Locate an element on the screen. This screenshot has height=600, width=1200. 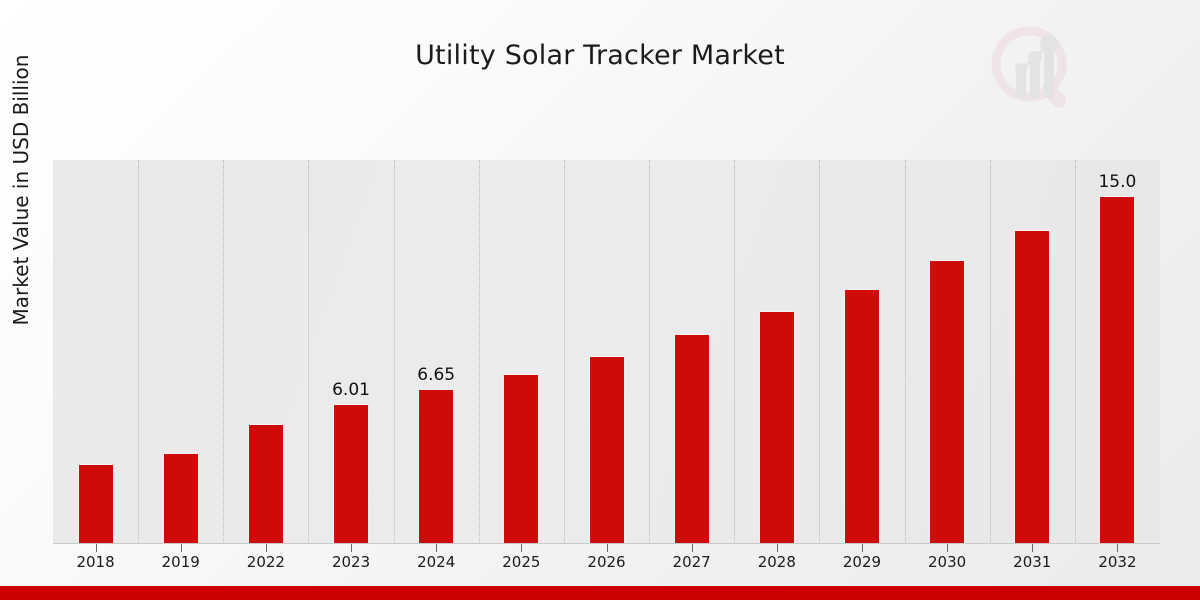
footer-band is located at coordinates (600, 593).